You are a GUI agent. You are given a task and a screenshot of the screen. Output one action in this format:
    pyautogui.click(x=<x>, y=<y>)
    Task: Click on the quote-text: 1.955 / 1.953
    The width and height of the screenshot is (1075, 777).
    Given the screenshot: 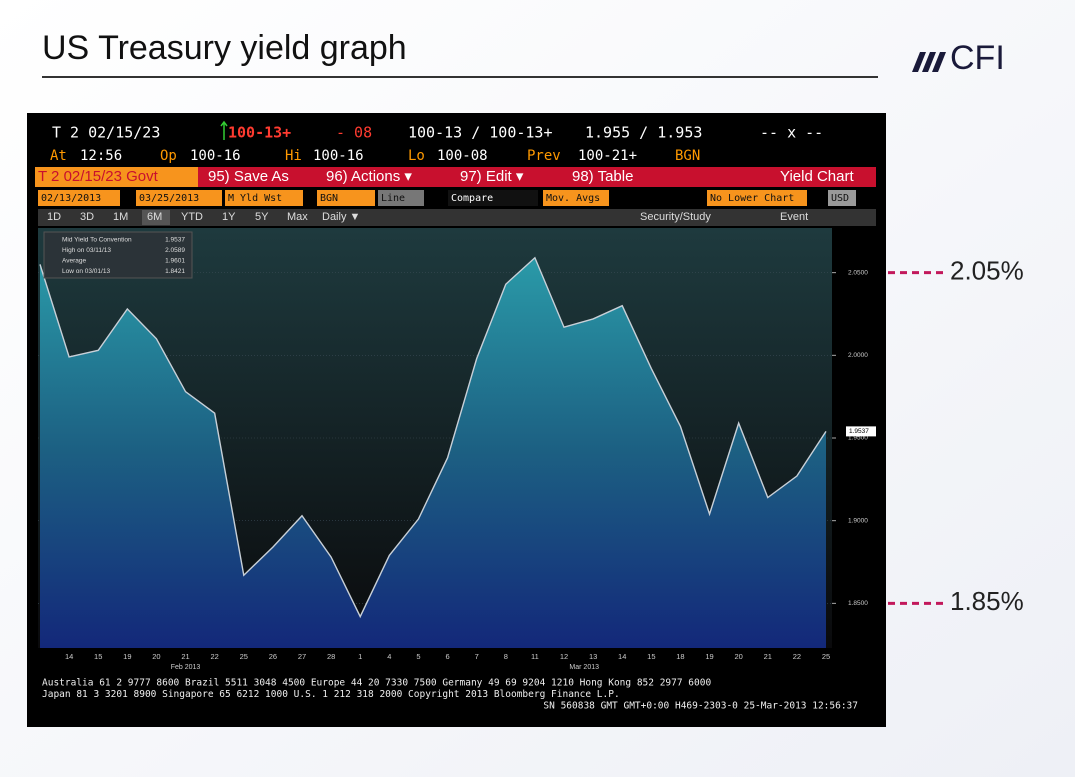 What is the action you would take?
    pyautogui.click(x=643, y=133)
    